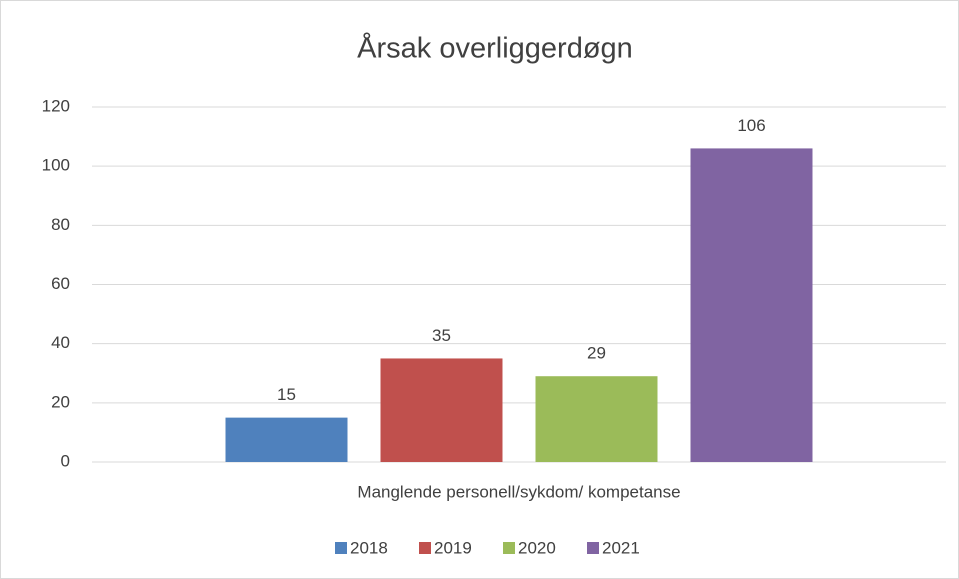 The height and width of the screenshot is (579, 959). I want to click on y-tick-label: 40, so click(60, 342).